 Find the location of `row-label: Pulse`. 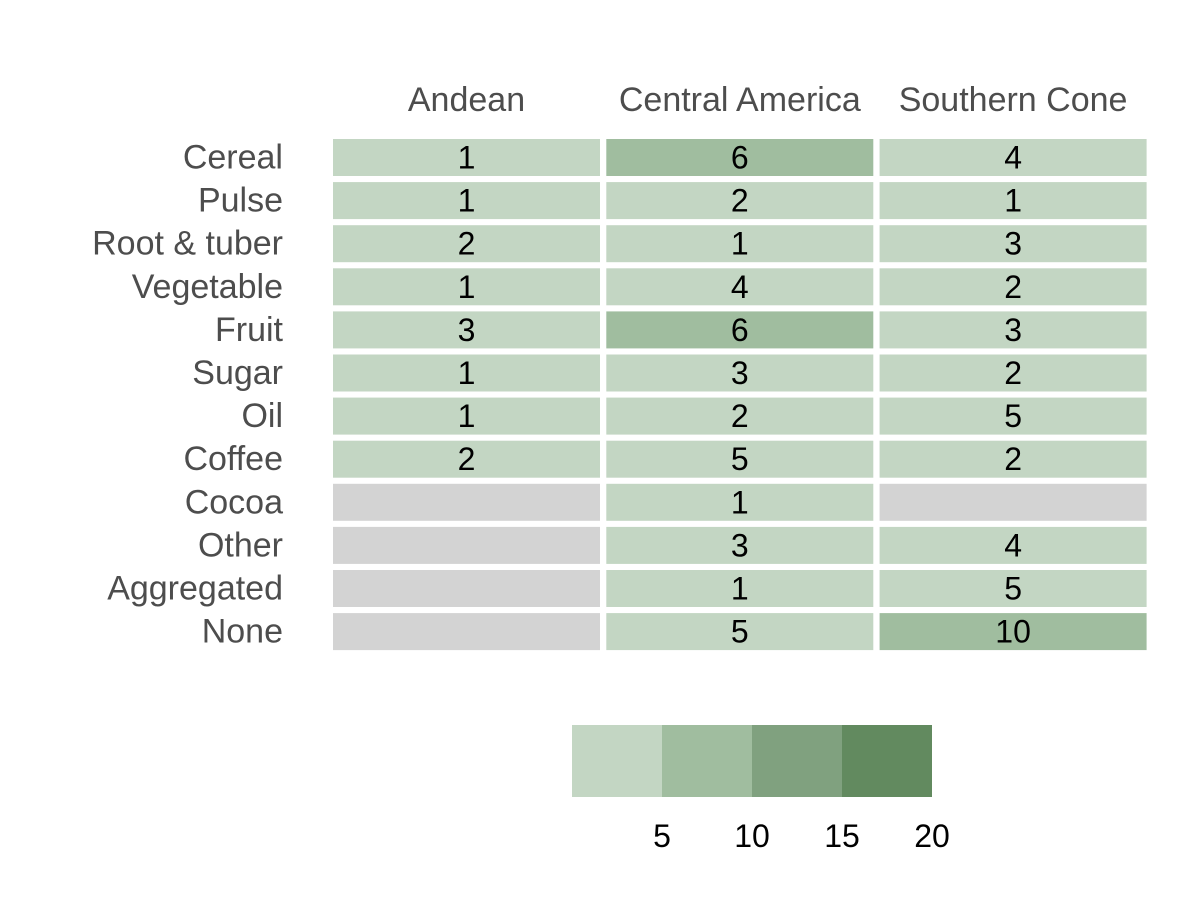

row-label: Pulse is located at coordinates (240, 201).